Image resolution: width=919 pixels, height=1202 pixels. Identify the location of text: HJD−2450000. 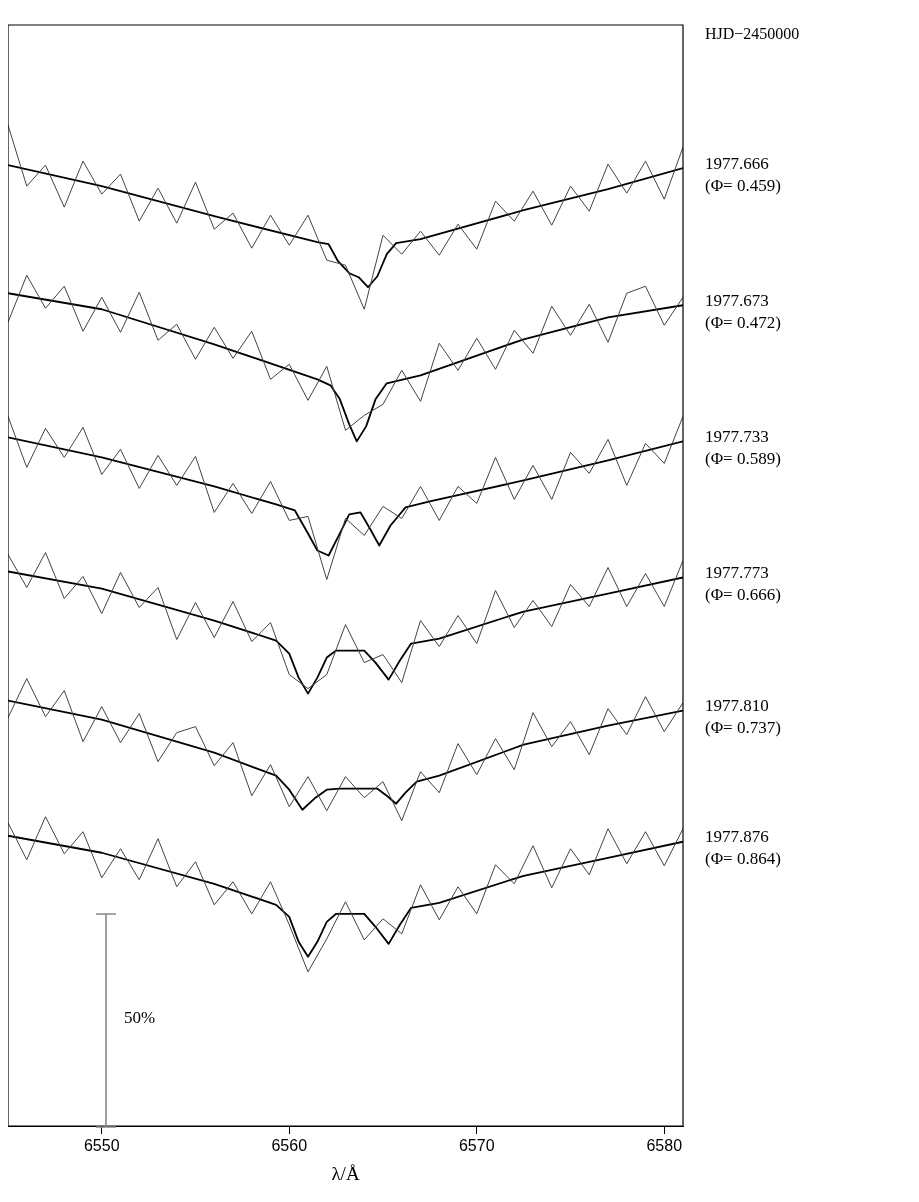
(752, 34).